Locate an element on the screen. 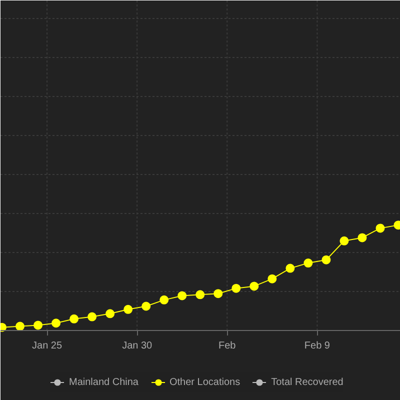 Image resolution: width=400 pixels, height=400 pixels. x-tick-label: Feb 9 is located at coordinates (317, 346).